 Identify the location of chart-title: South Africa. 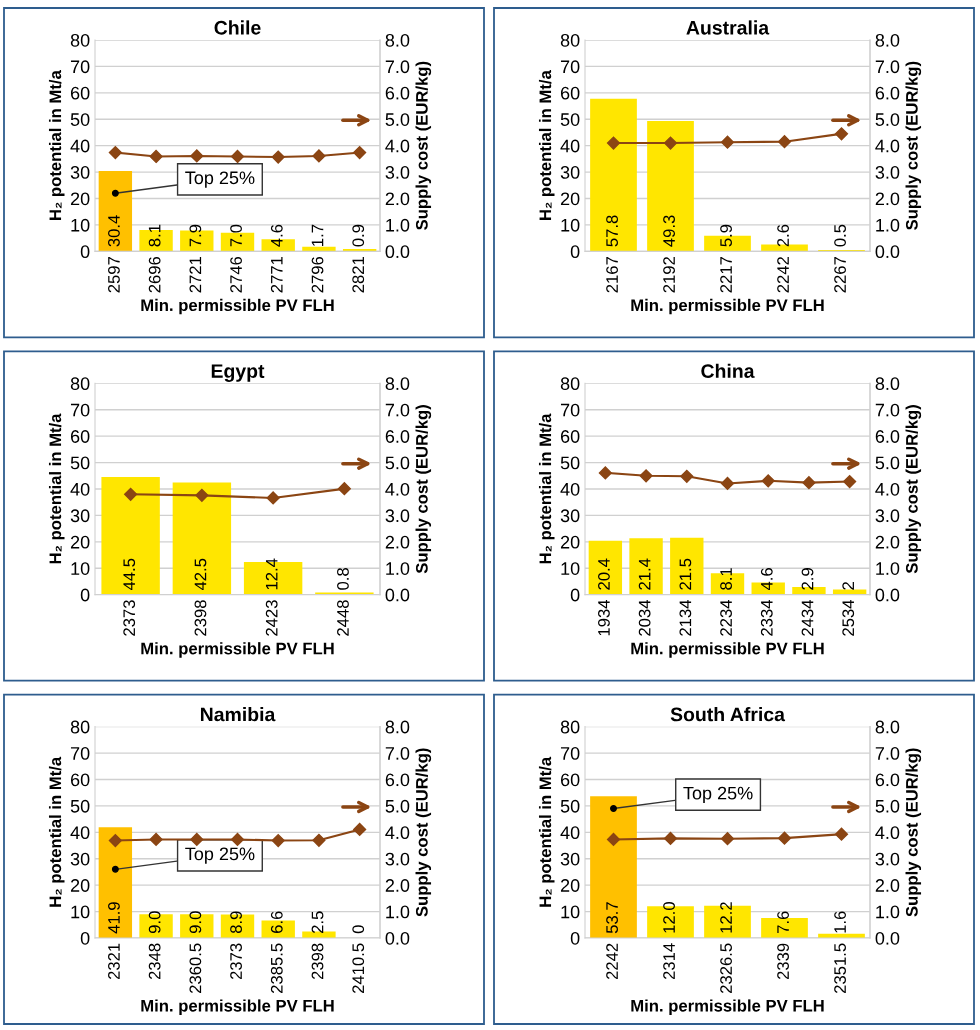
(728, 714).